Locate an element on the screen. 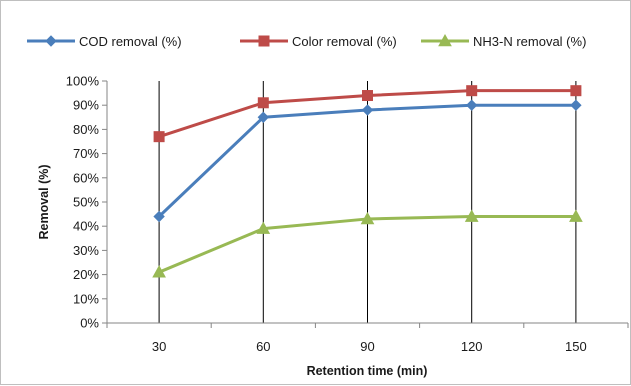  x-tick-label: 150 is located at coordinates (576, 346).